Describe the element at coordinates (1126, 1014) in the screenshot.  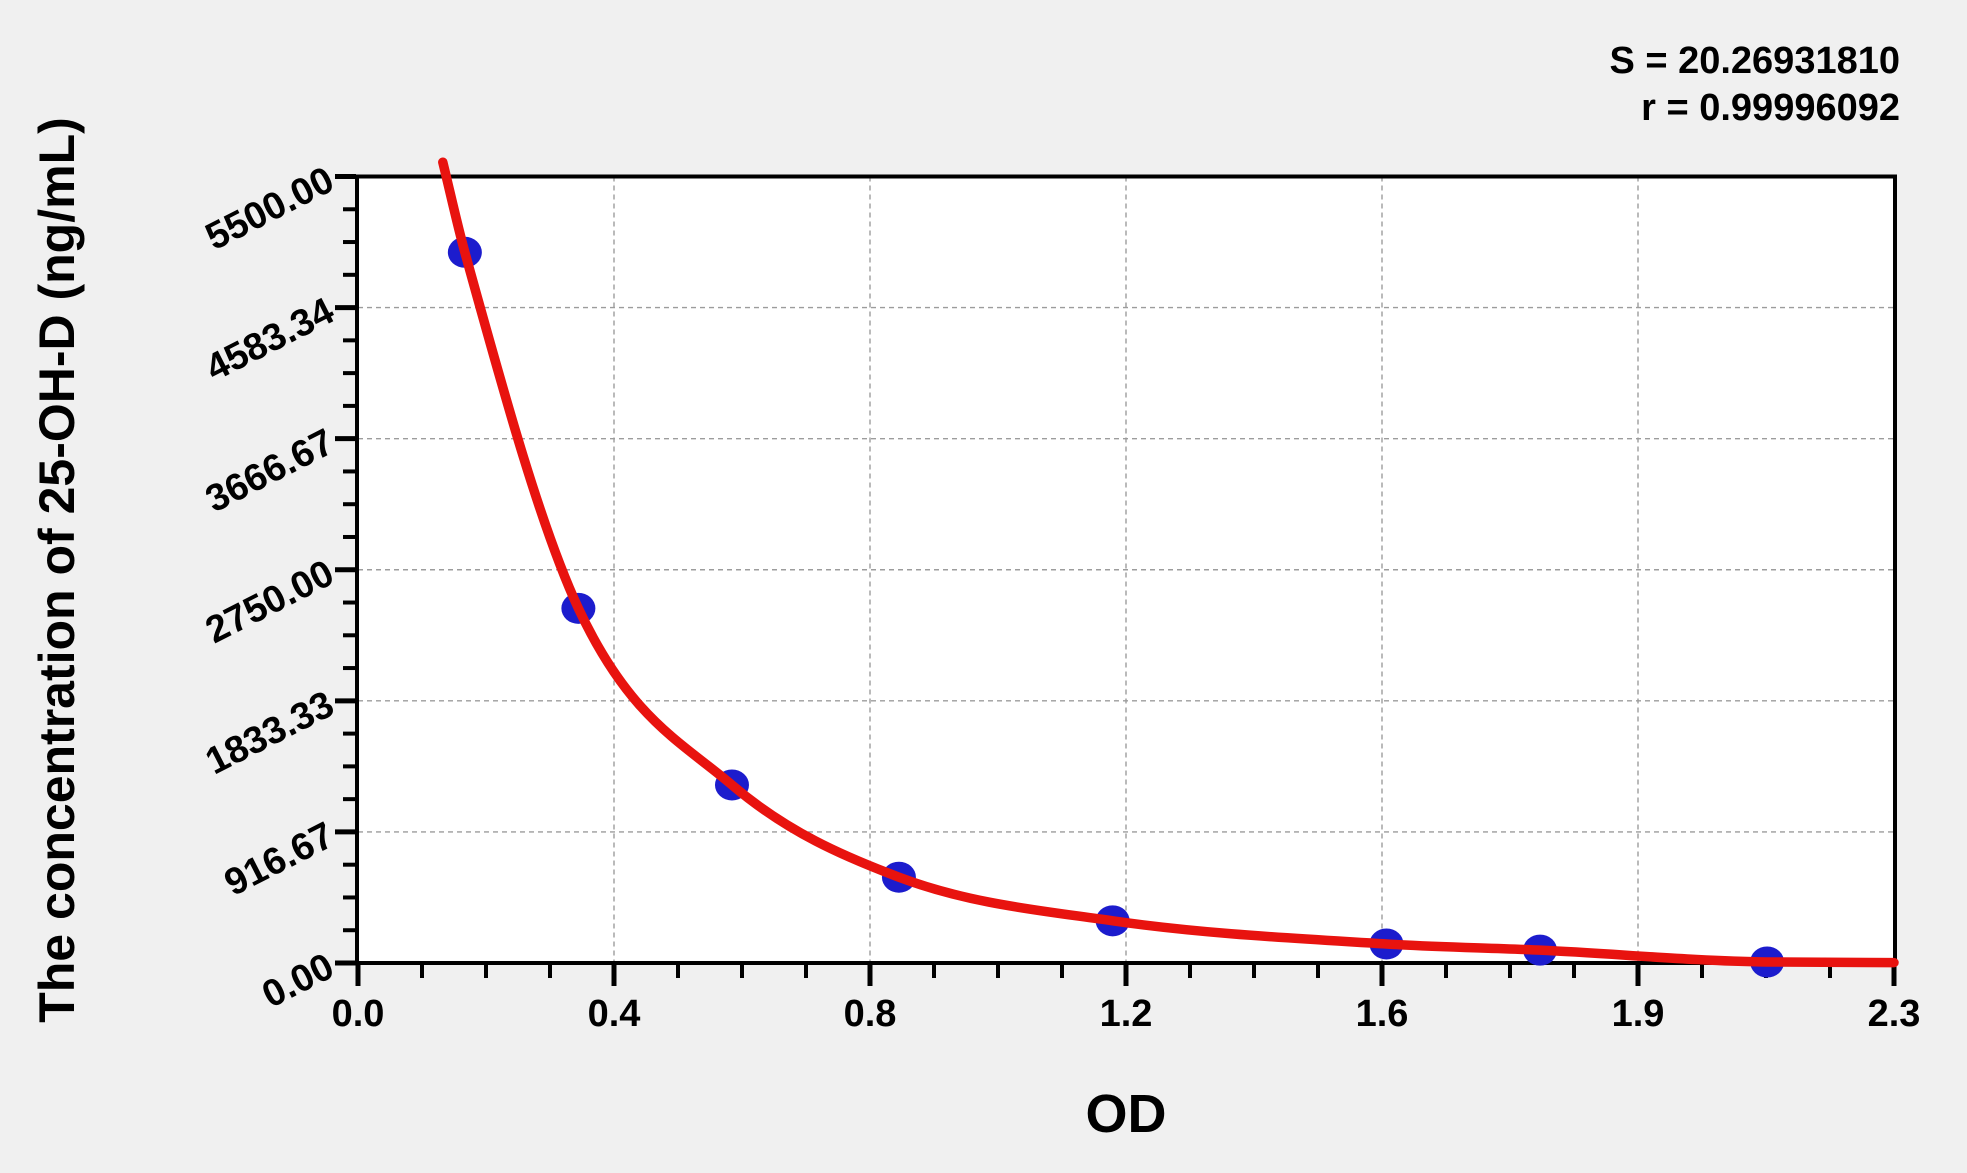
I see `x-tick-label: 1.2` at that location.